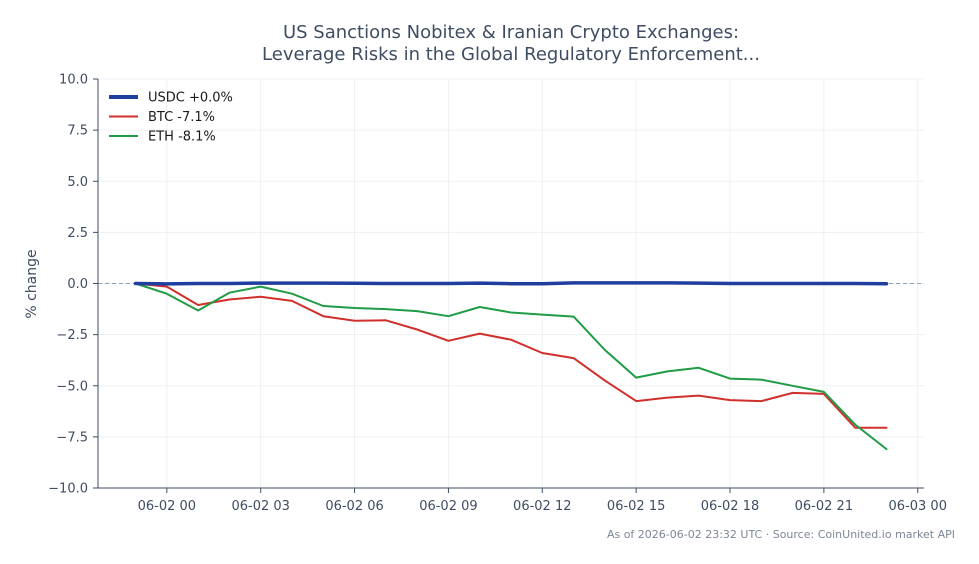 Image resolution: width=979 pixels, height=564 pixels. I want to click on legend-label-usdc: USDC +0.0%, so click(190, 98).